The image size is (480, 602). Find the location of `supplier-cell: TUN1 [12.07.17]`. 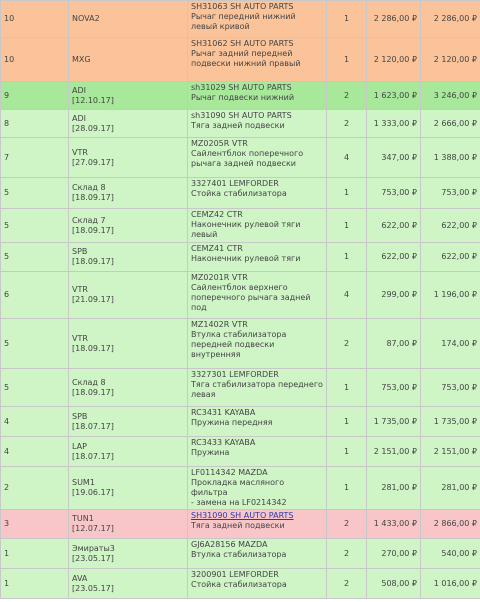

supplier-cell: TUN1 [12.07.17] is located at coordinates (128, 524).